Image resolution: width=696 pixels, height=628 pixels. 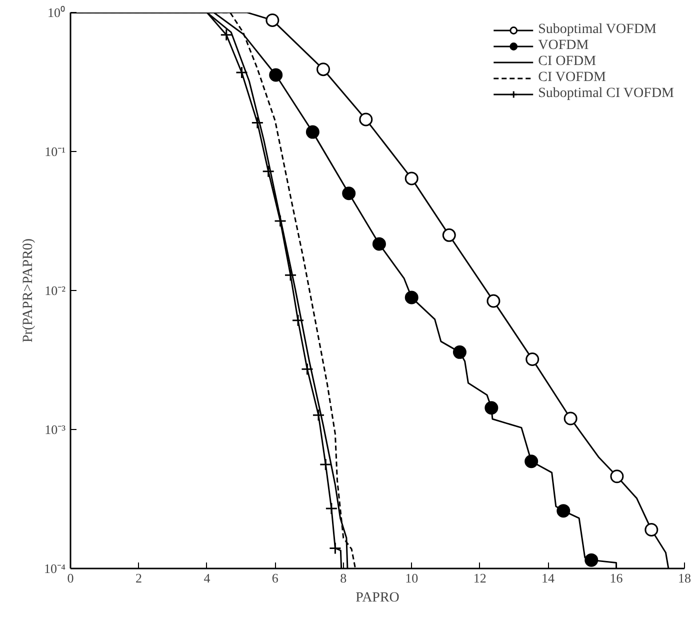 What do you see at coordinates (684, 578) in the screenshot?
I see `x-tick-label: 18` at bounding box center [684, 578].